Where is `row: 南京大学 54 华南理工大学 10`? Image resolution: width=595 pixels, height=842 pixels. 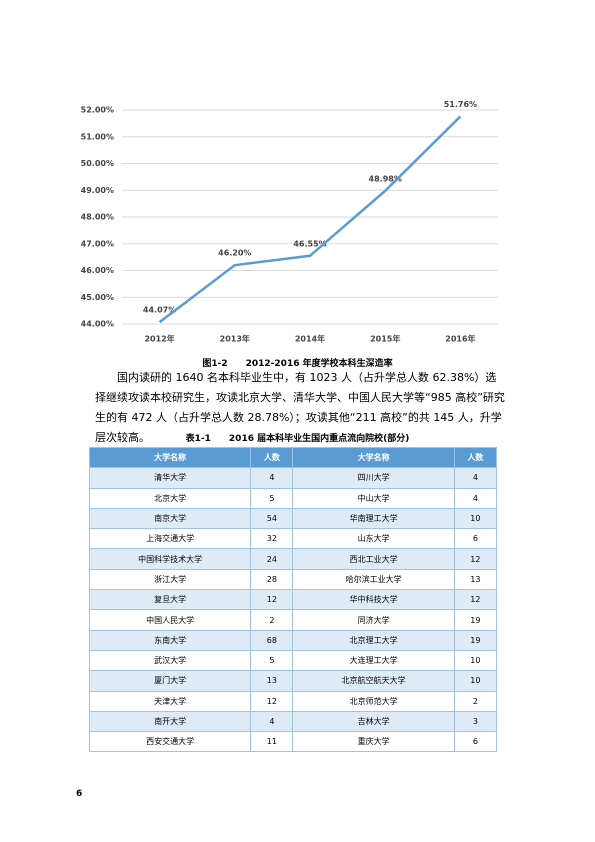 row: 南京大学 54 华南理工大学 10 is located at coordinates (293, 518).